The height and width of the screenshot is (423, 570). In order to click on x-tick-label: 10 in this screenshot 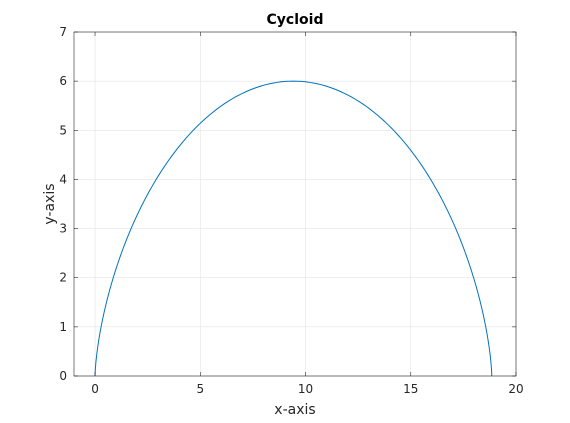, I will do `click(305, 389)`.